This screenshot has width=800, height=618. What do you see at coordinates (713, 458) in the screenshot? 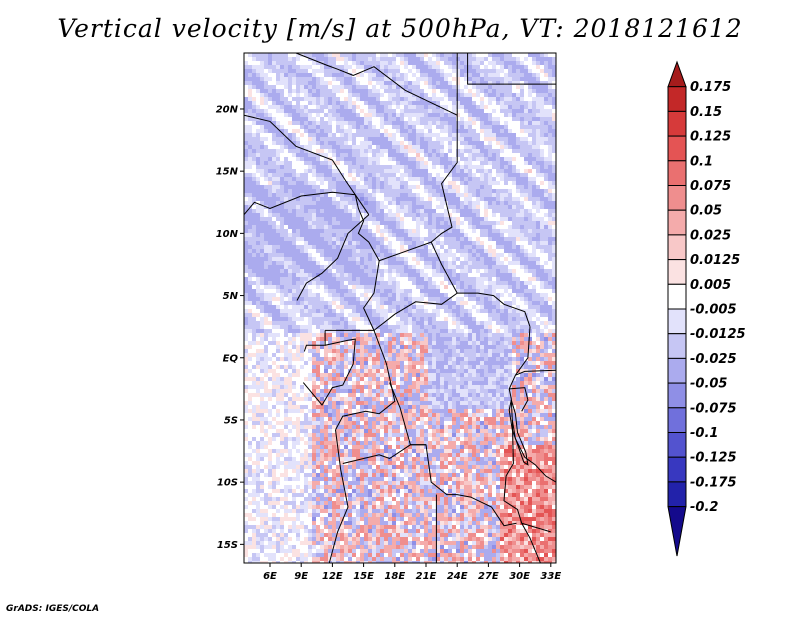
I see `colorbar-label: -0.125` at bounding box center [713, 458].